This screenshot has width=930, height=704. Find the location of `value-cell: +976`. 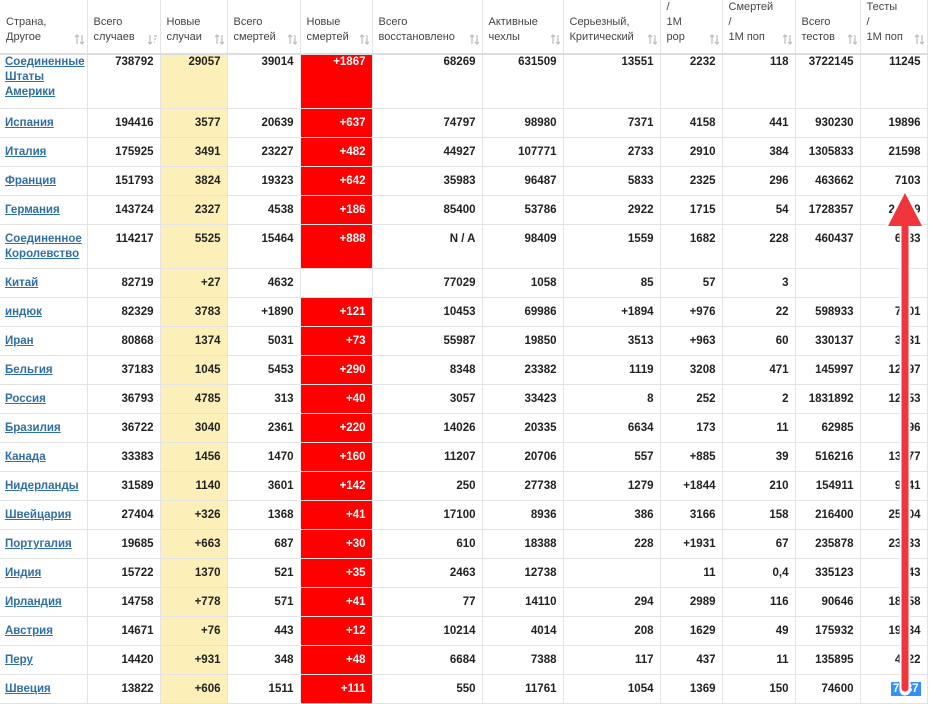

value-cell: +976 is located at coordinates (691, 312).